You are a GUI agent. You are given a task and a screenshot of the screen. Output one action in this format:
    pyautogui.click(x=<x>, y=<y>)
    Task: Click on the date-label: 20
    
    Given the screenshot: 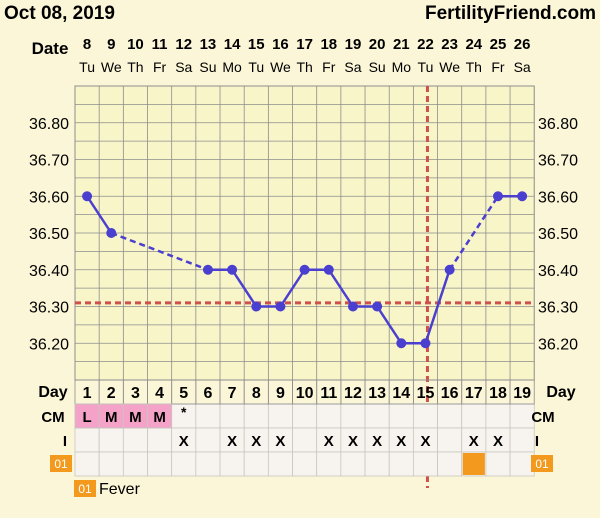 What is the action you would take?
    pyautogui.click(x=377, y=44)
    